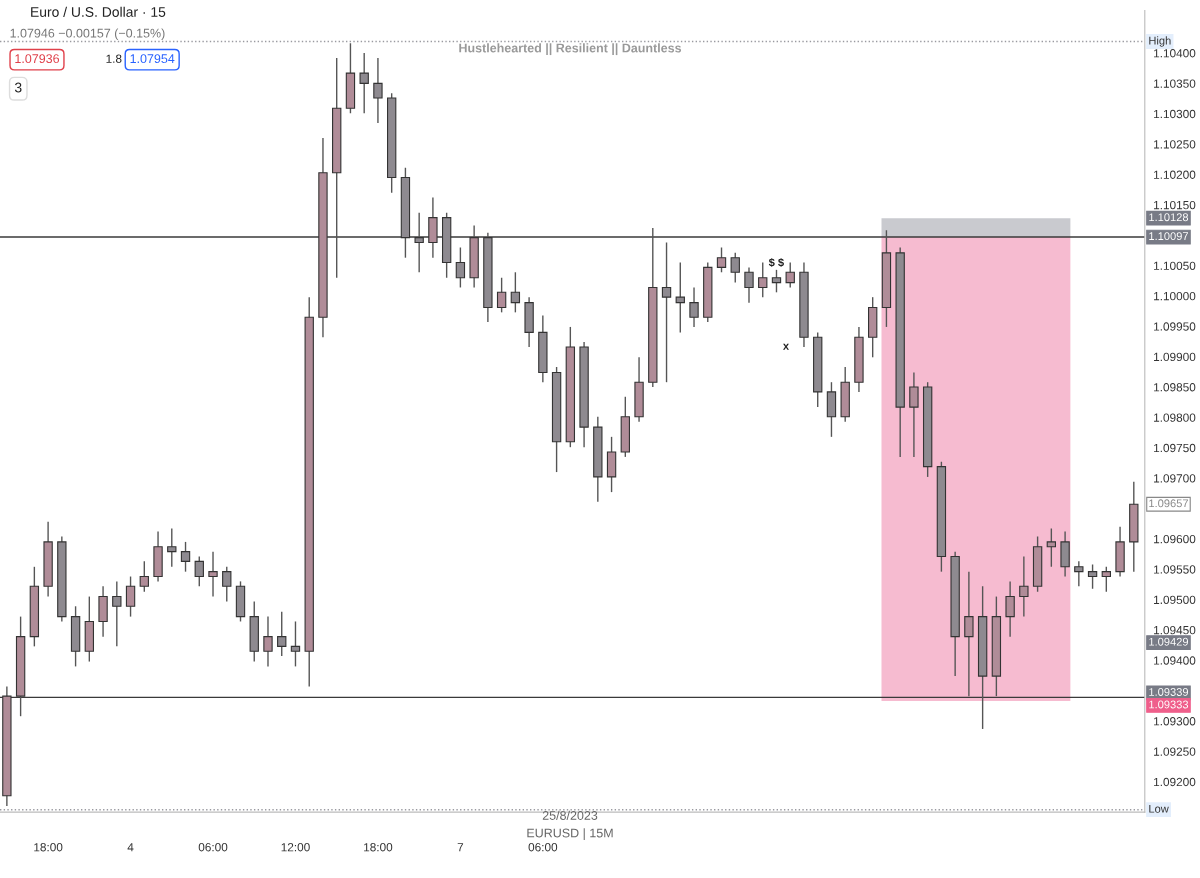  I want to click on annotation: 25/8/2023, so click(570, 815).